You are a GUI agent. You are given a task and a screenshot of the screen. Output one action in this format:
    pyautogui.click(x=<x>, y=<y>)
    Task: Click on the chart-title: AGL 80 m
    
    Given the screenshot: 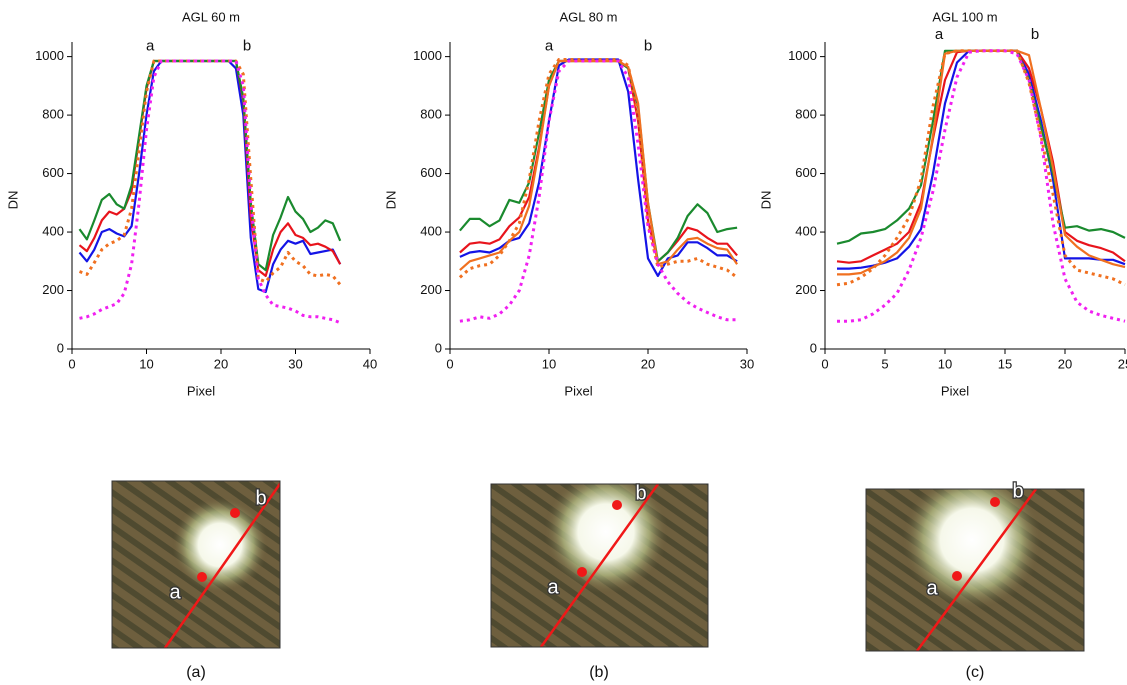 What is the action you would take?
    pyautogui.click(x=588, y=16)
    